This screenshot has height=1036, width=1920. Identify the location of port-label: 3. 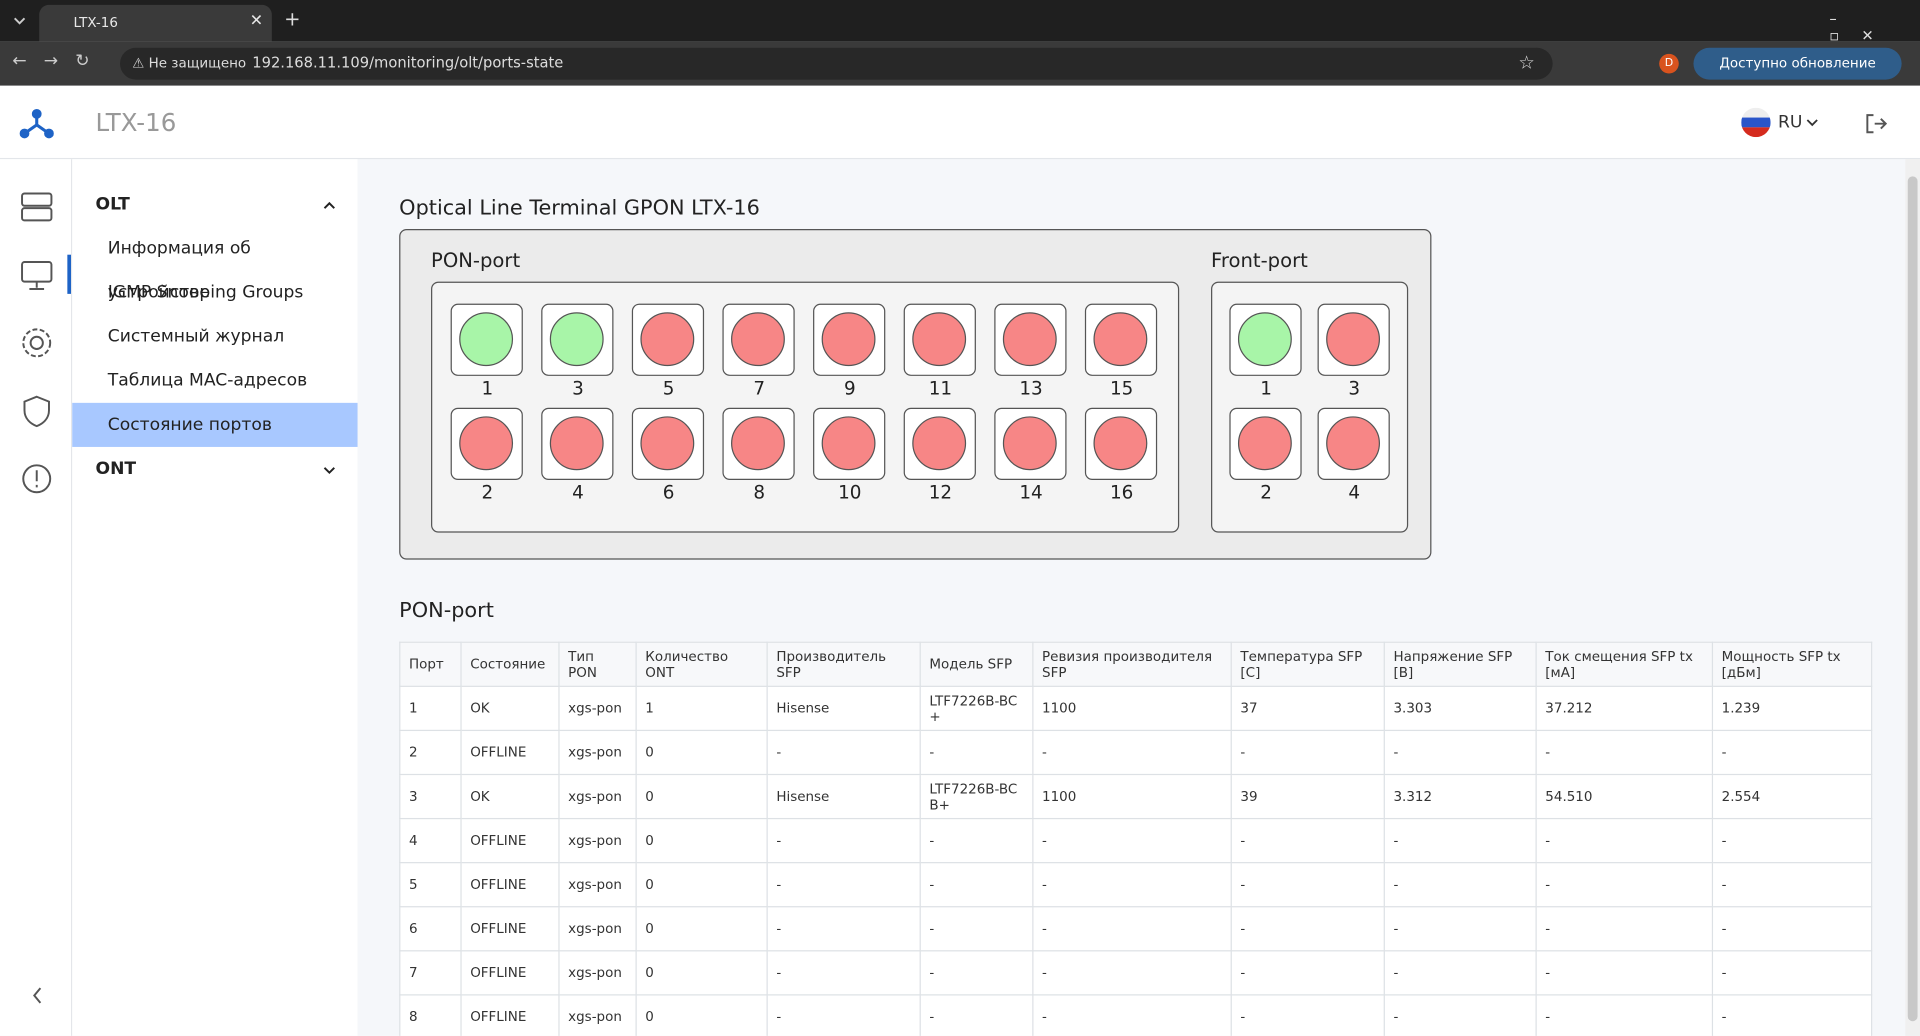
(578, 388).